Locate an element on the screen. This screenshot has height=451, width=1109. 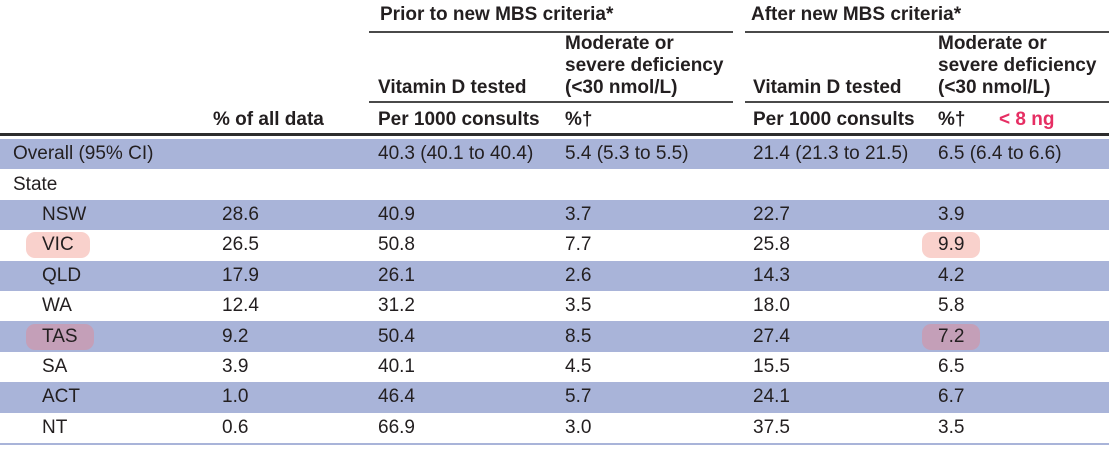
after-per-1000-cell: 21.4 (21.3 to 21.5) is located at coordinates (845, 154).